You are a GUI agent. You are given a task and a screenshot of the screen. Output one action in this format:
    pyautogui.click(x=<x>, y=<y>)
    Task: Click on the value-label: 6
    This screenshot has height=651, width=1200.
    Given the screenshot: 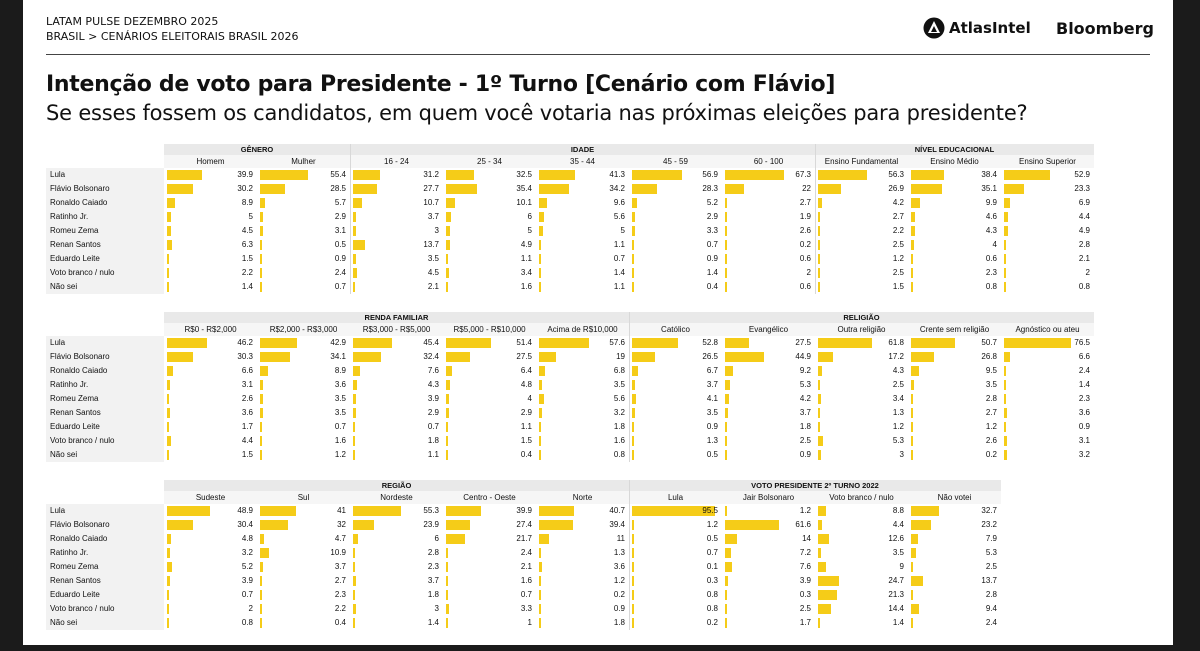 What is the action you would take?
    pyautogui.click(x=529, y=216)
    